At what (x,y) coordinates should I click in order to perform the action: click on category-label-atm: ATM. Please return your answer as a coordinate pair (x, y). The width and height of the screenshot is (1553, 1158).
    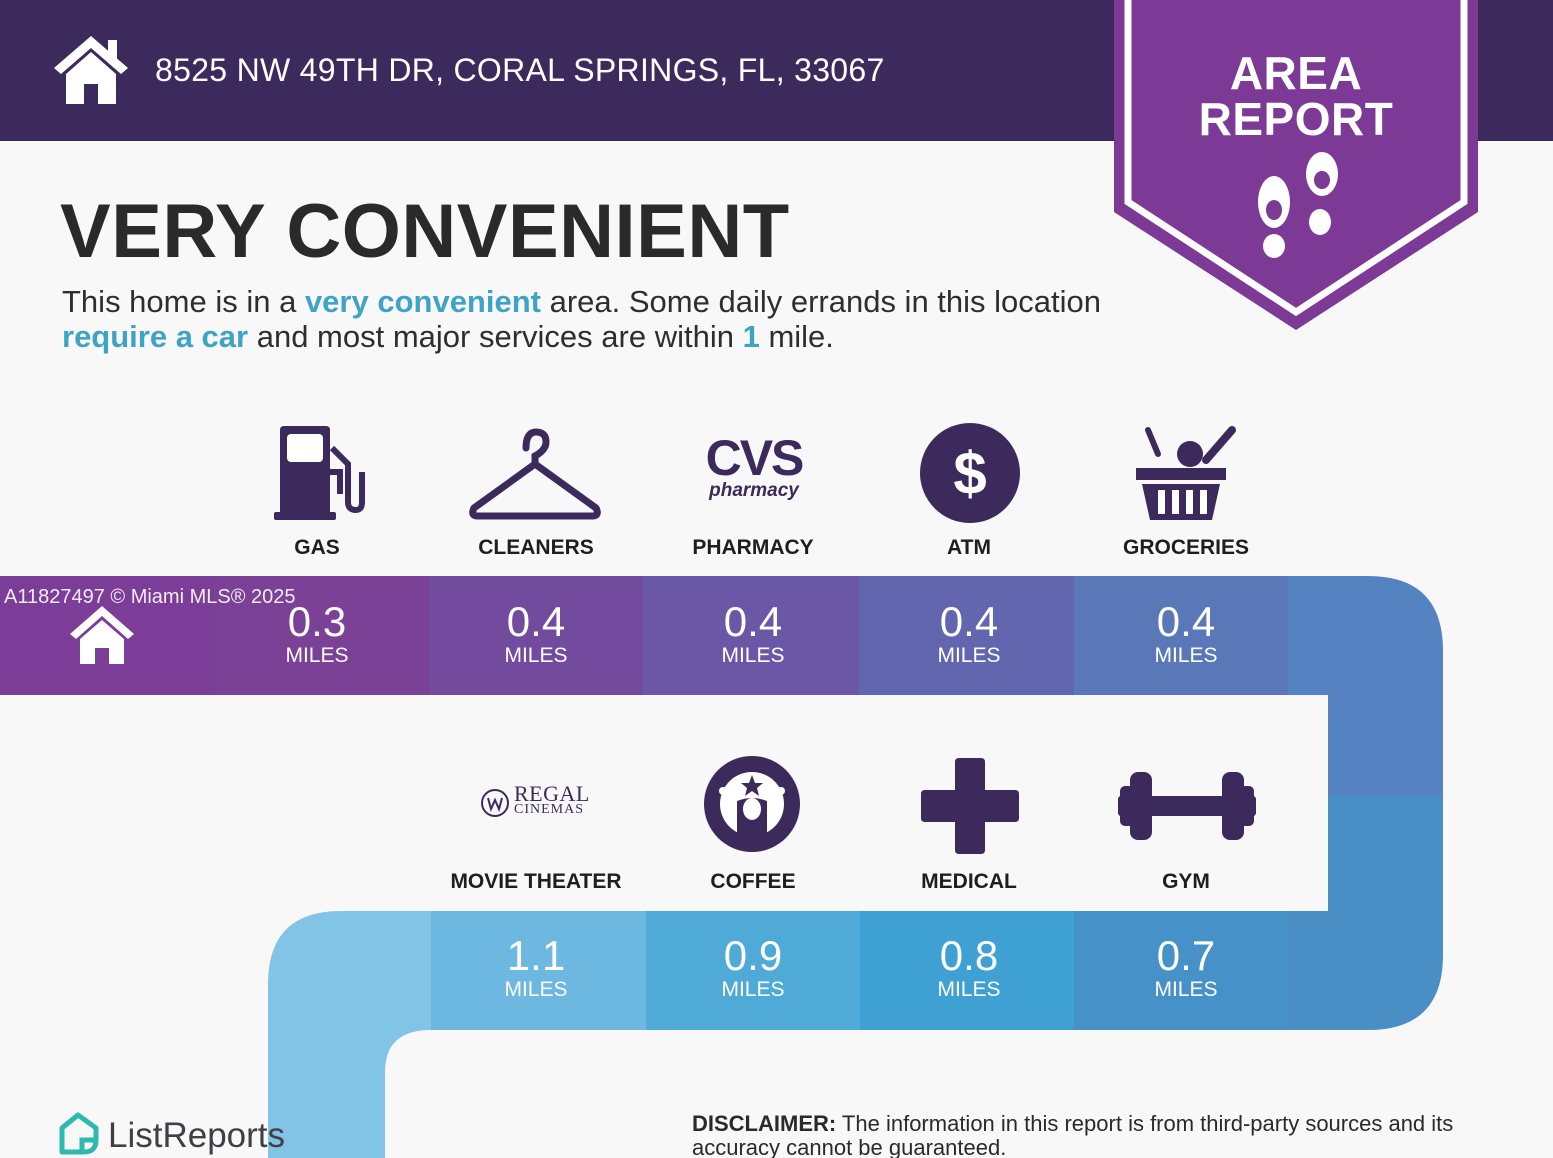
    Looking at the image, I should click on (969, 547).